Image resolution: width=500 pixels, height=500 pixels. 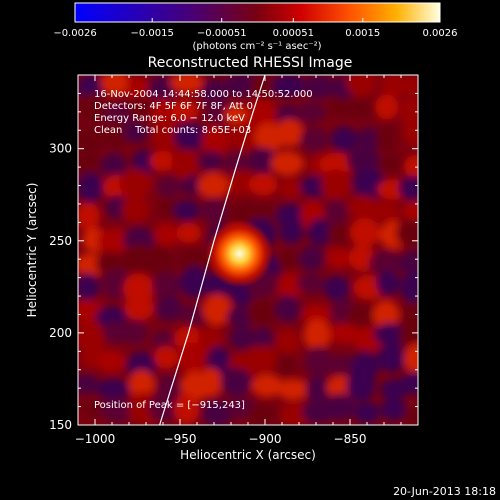 I want to click on solar-limb-curve, so click(x=212, y=250).